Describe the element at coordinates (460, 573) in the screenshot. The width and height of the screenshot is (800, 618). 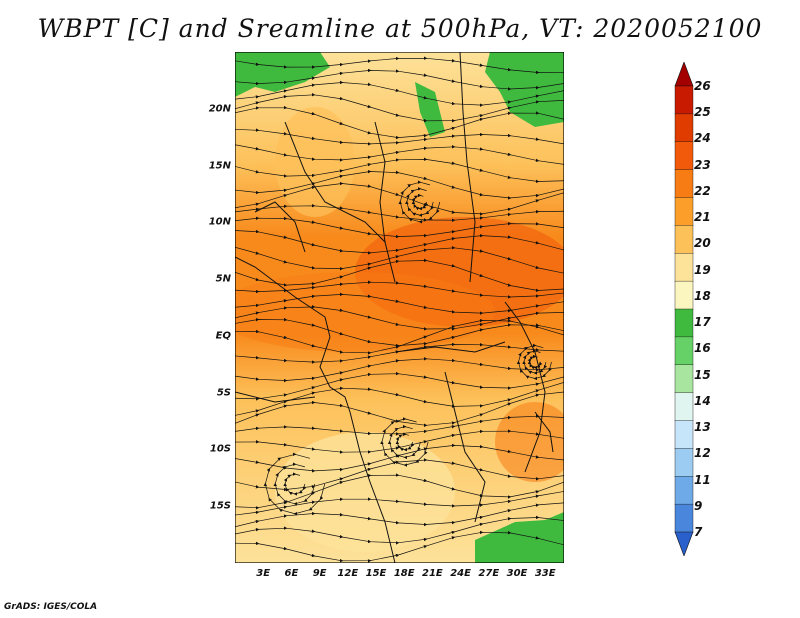
I see `lon-tick-label: 24E` at that location.